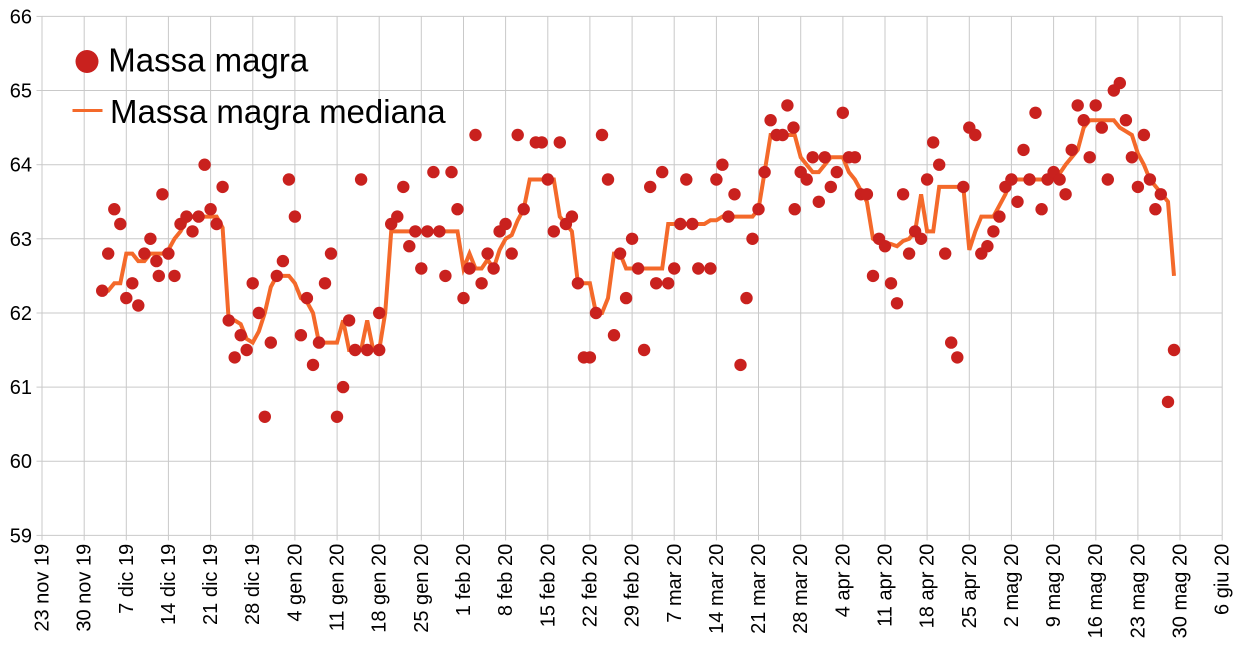 This screenshot has height=648, width=1238. What do you see at coordinates (21, 17) in the screenshot?
I see `svg-text: 66` at bounding box center [21, 17].